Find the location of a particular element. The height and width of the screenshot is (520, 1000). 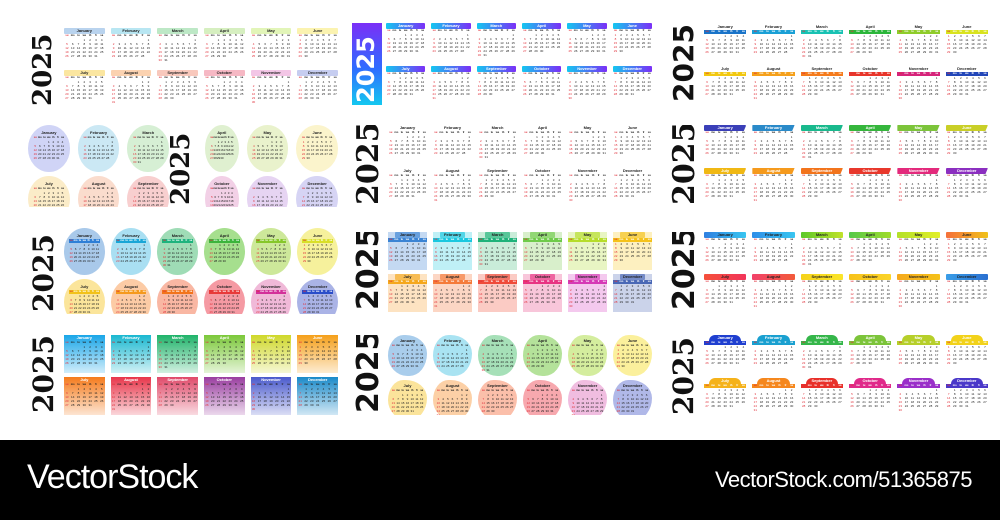

day-cell: 26 is located at coordinates (888, 48).